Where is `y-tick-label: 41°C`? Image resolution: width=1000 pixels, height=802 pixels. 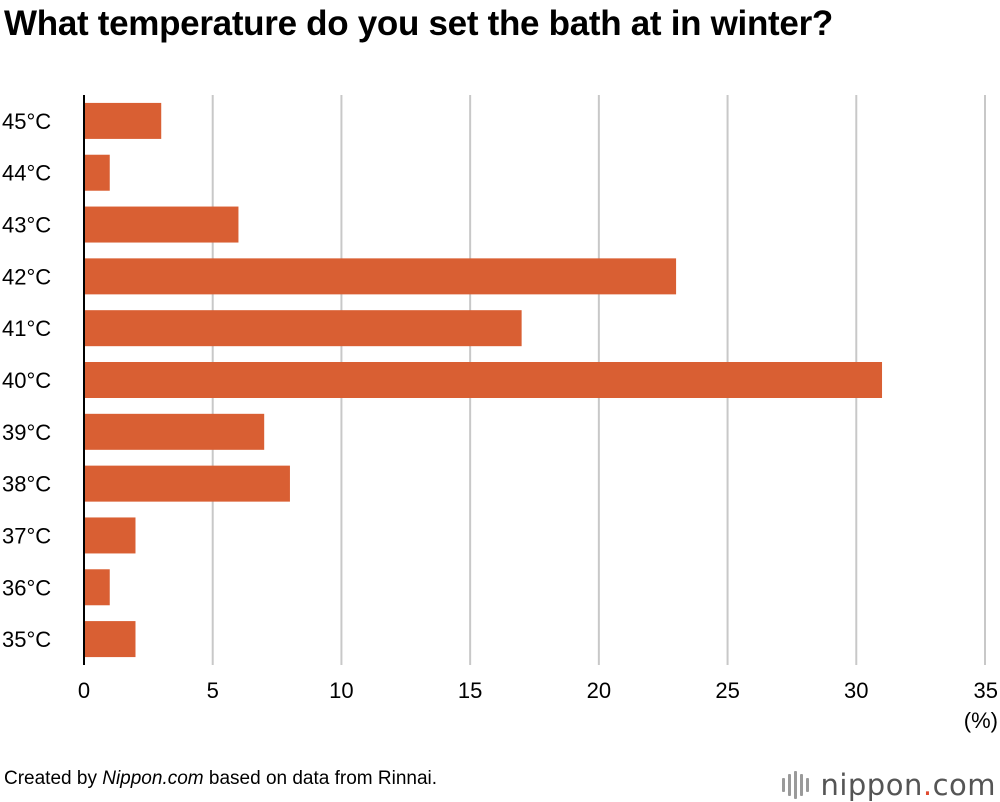
y-tick-label: 41°C is located at coordinates (26, 328).